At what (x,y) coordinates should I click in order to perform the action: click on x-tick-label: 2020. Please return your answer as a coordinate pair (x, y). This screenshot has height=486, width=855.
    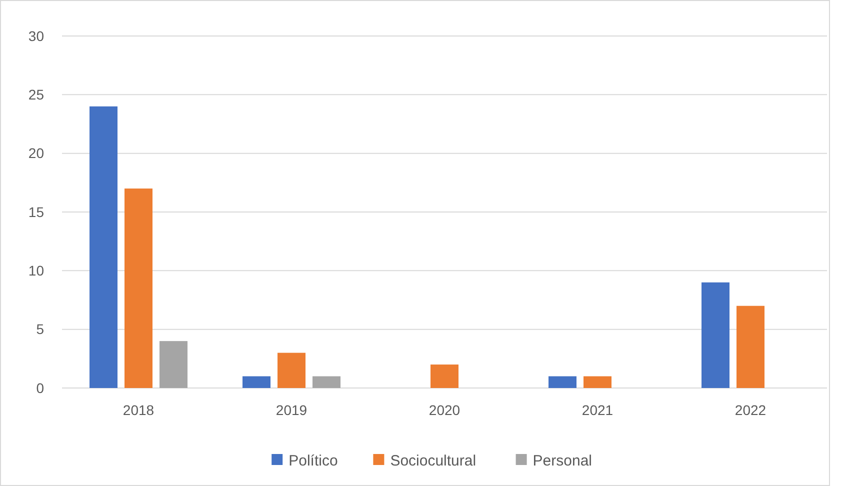
    Looking at the image, I should click on (444, 410).